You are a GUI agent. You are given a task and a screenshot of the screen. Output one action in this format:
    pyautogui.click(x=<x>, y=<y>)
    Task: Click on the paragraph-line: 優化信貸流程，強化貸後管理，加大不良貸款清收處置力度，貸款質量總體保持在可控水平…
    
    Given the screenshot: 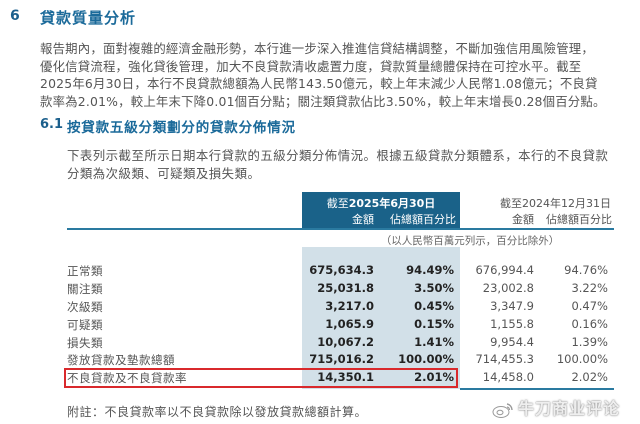 What is the action you would take?
    pyautogui.click(x=311, y=66)
    